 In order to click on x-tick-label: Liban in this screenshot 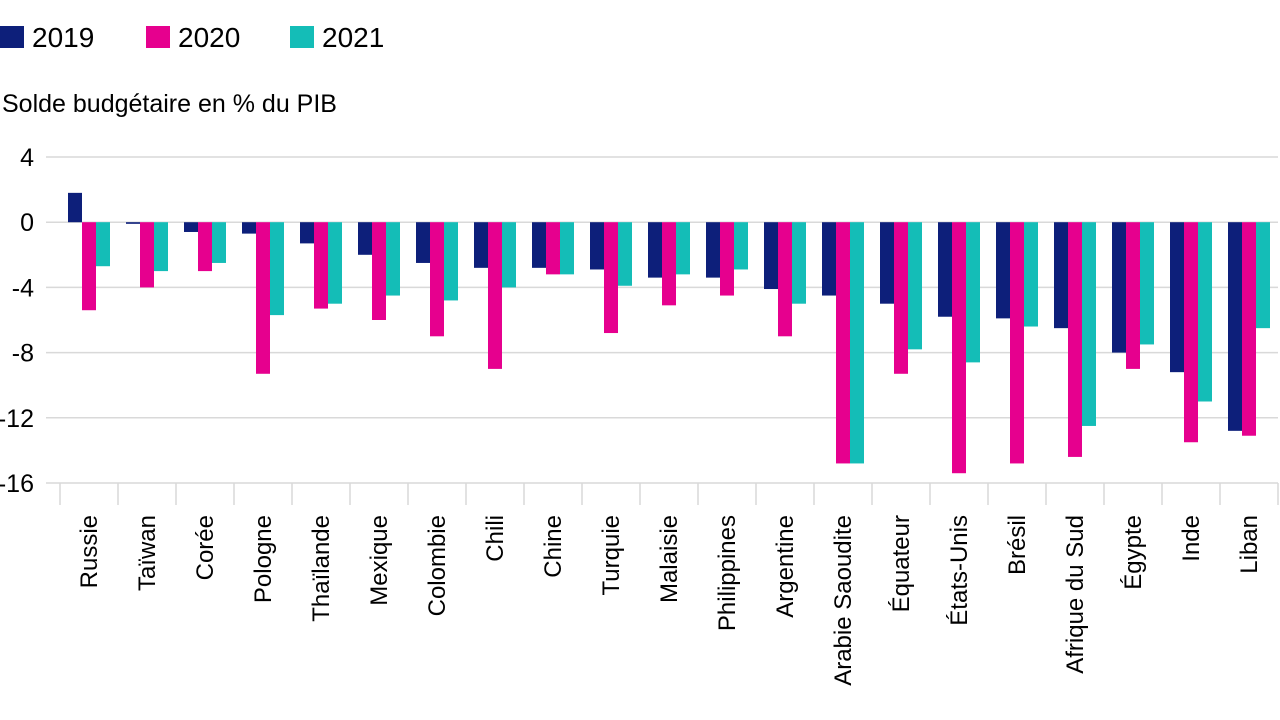, I will do `click(1249, 544)`.